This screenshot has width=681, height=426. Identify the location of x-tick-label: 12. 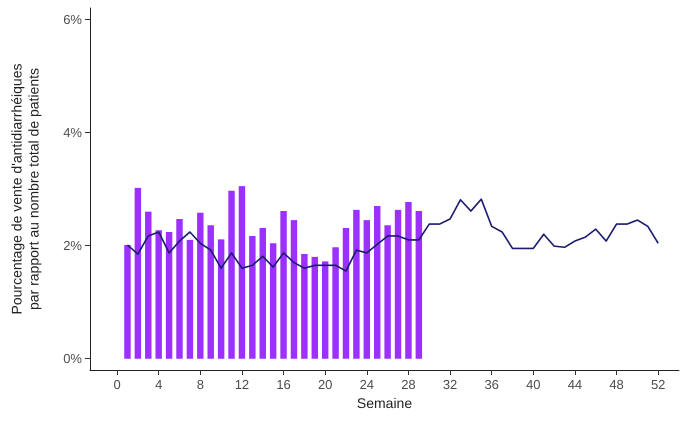
(242, 384).